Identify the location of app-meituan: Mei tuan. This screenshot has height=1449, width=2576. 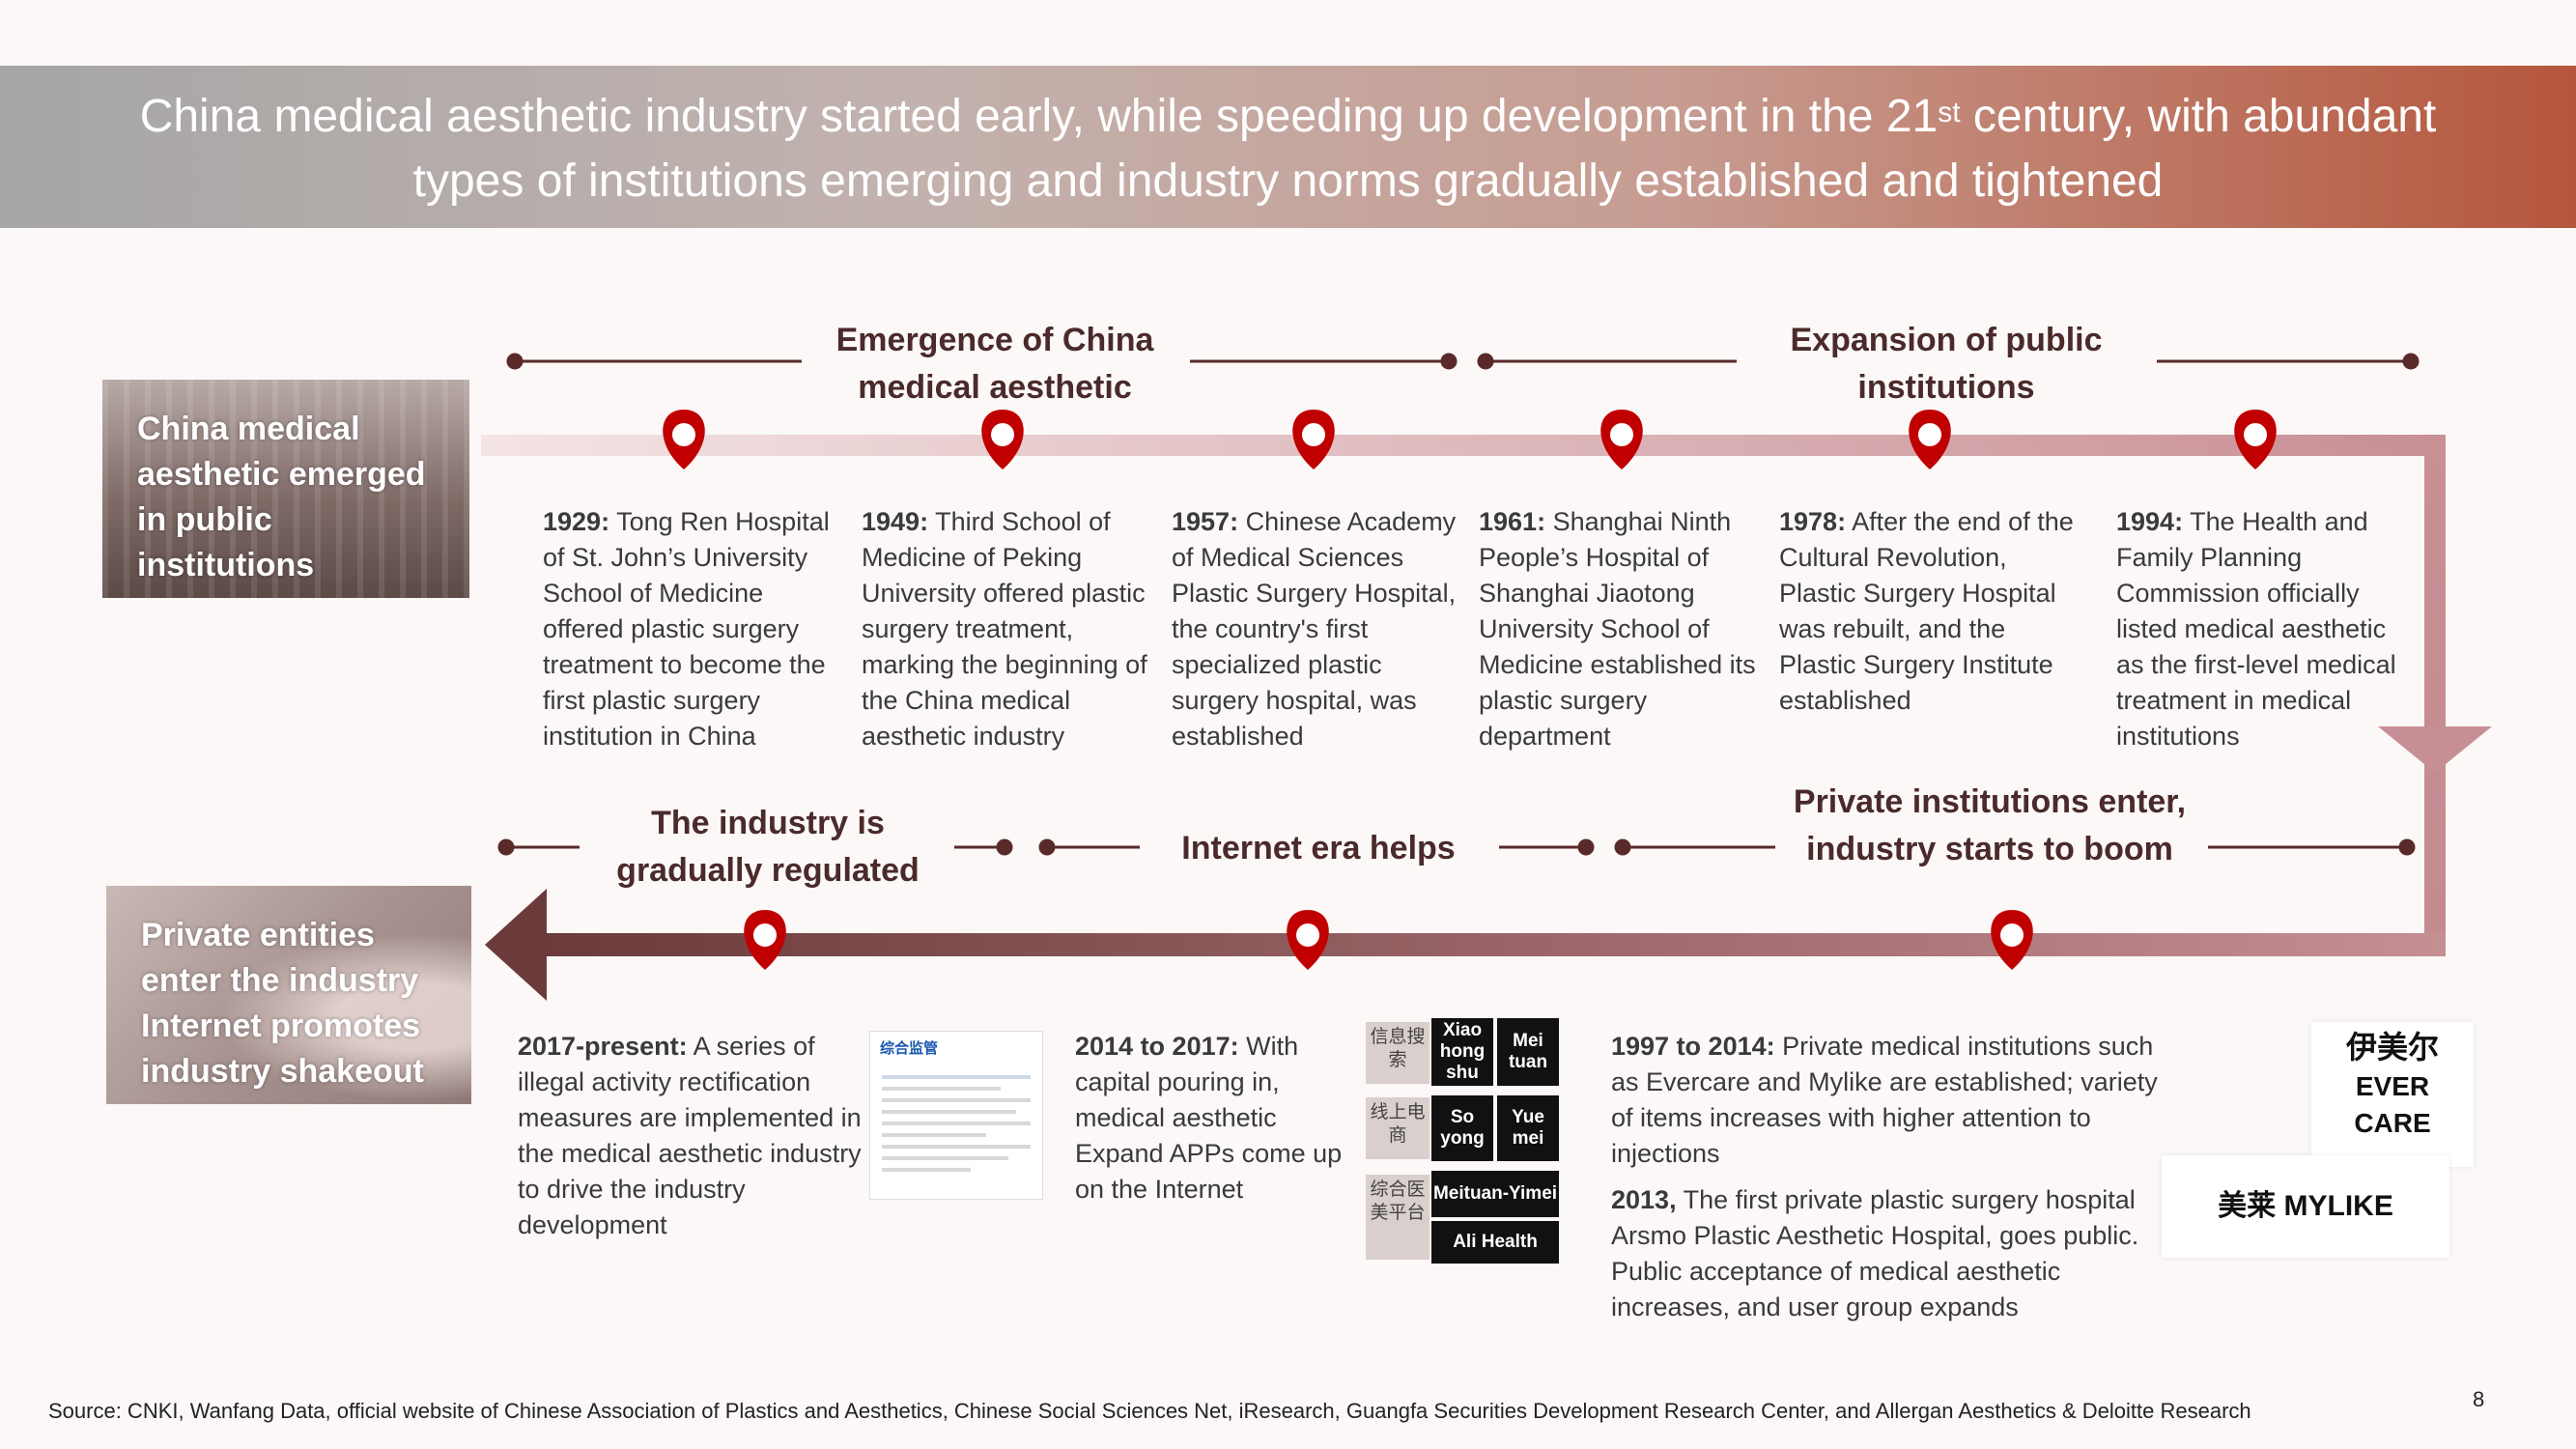
(1528, 1052).